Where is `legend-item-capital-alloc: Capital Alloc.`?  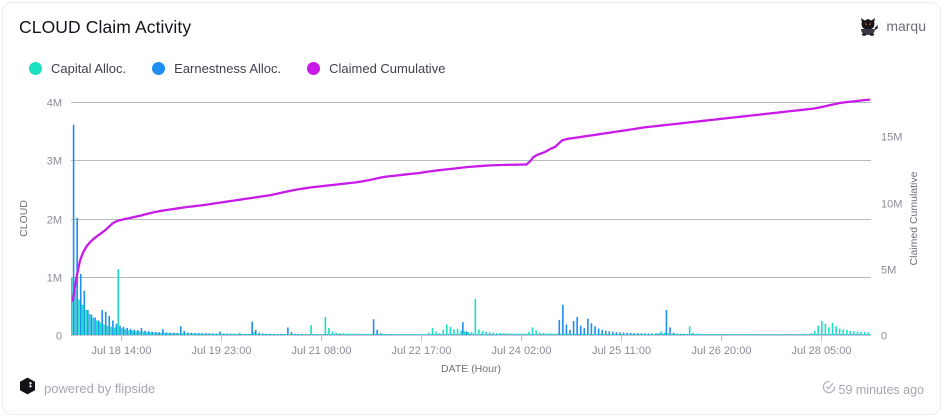
legend-item-capital-alloc: Capital Alloc. is located at coordinates (77, 68).